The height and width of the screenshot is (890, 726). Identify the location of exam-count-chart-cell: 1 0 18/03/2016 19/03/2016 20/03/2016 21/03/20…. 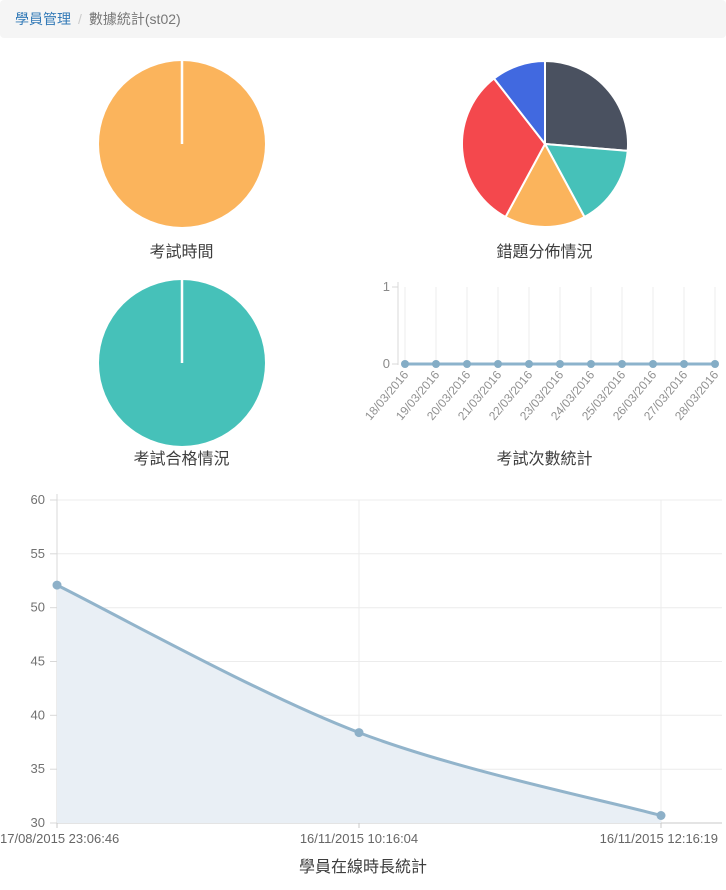
(544, 371).